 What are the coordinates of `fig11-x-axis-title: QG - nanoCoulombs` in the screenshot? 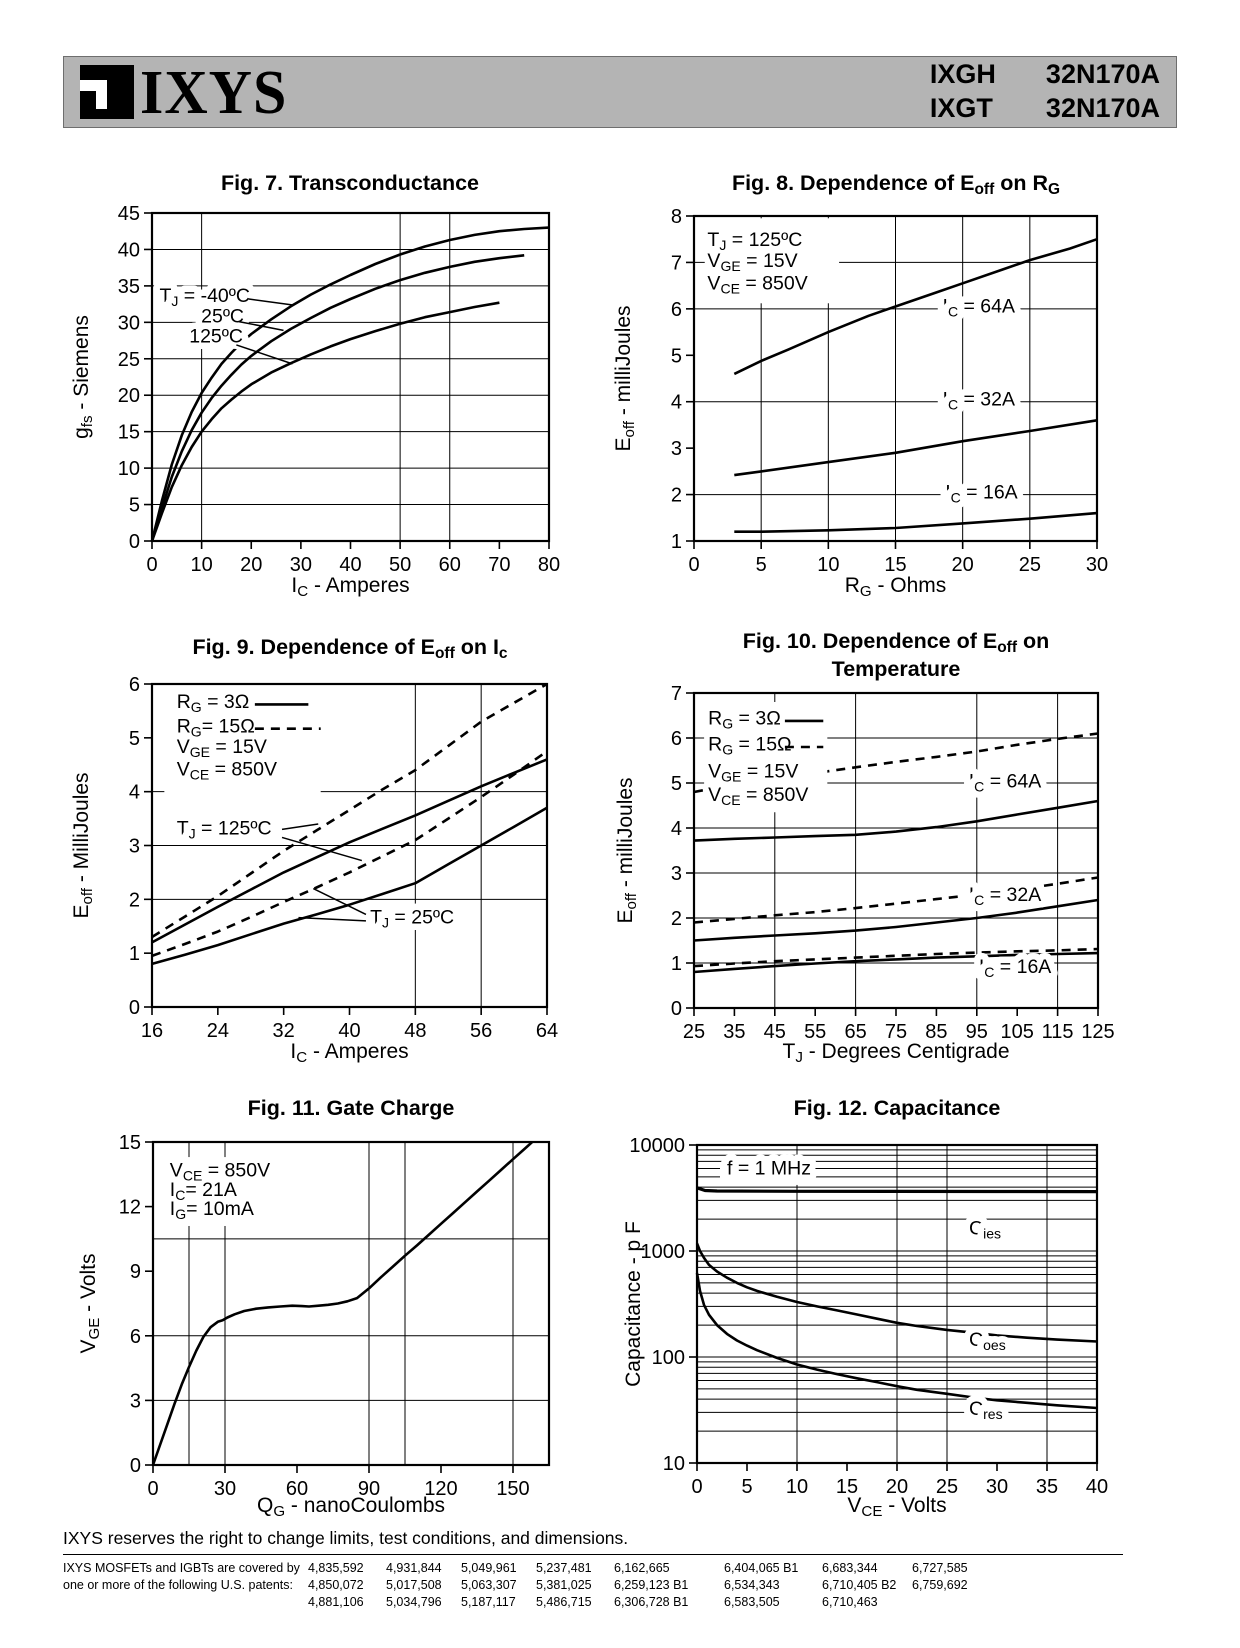 It's located at (351, 1507).